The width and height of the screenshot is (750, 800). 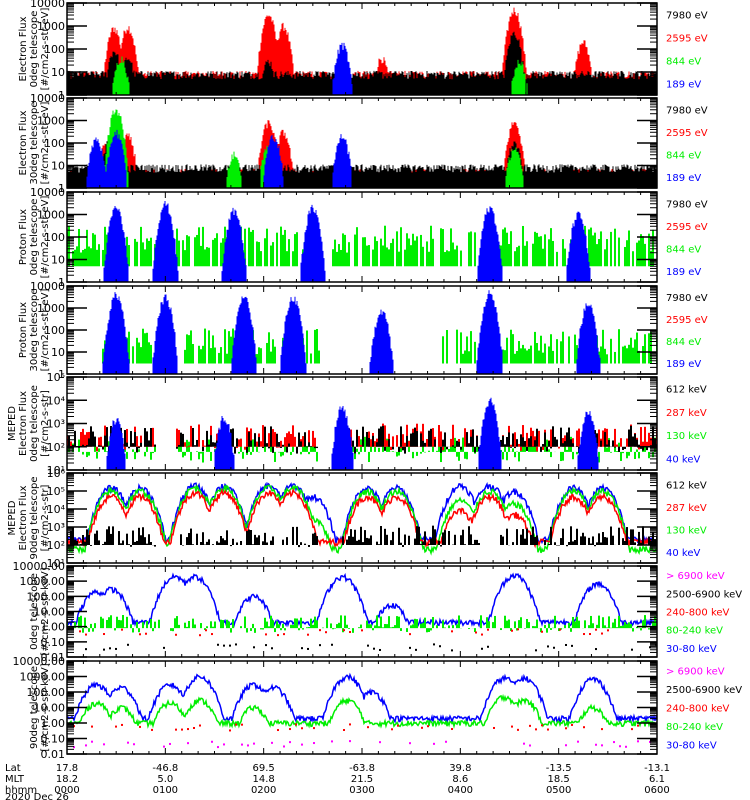 I want to click on series-40-kev-line, so click(x=362, y=513).